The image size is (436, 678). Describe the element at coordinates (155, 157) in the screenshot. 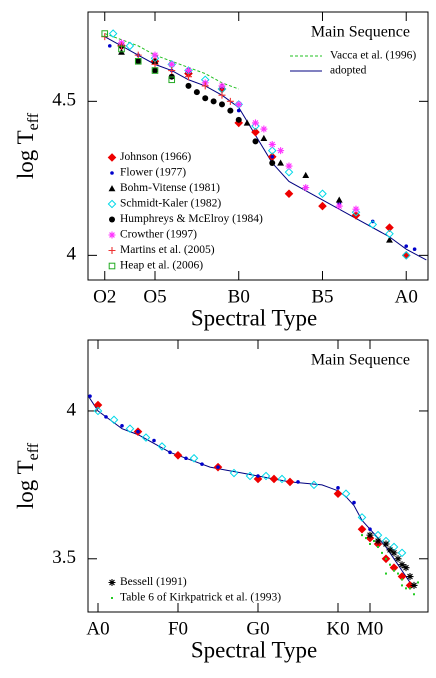

I see `legend-label: Johnson (1966)` at that location.